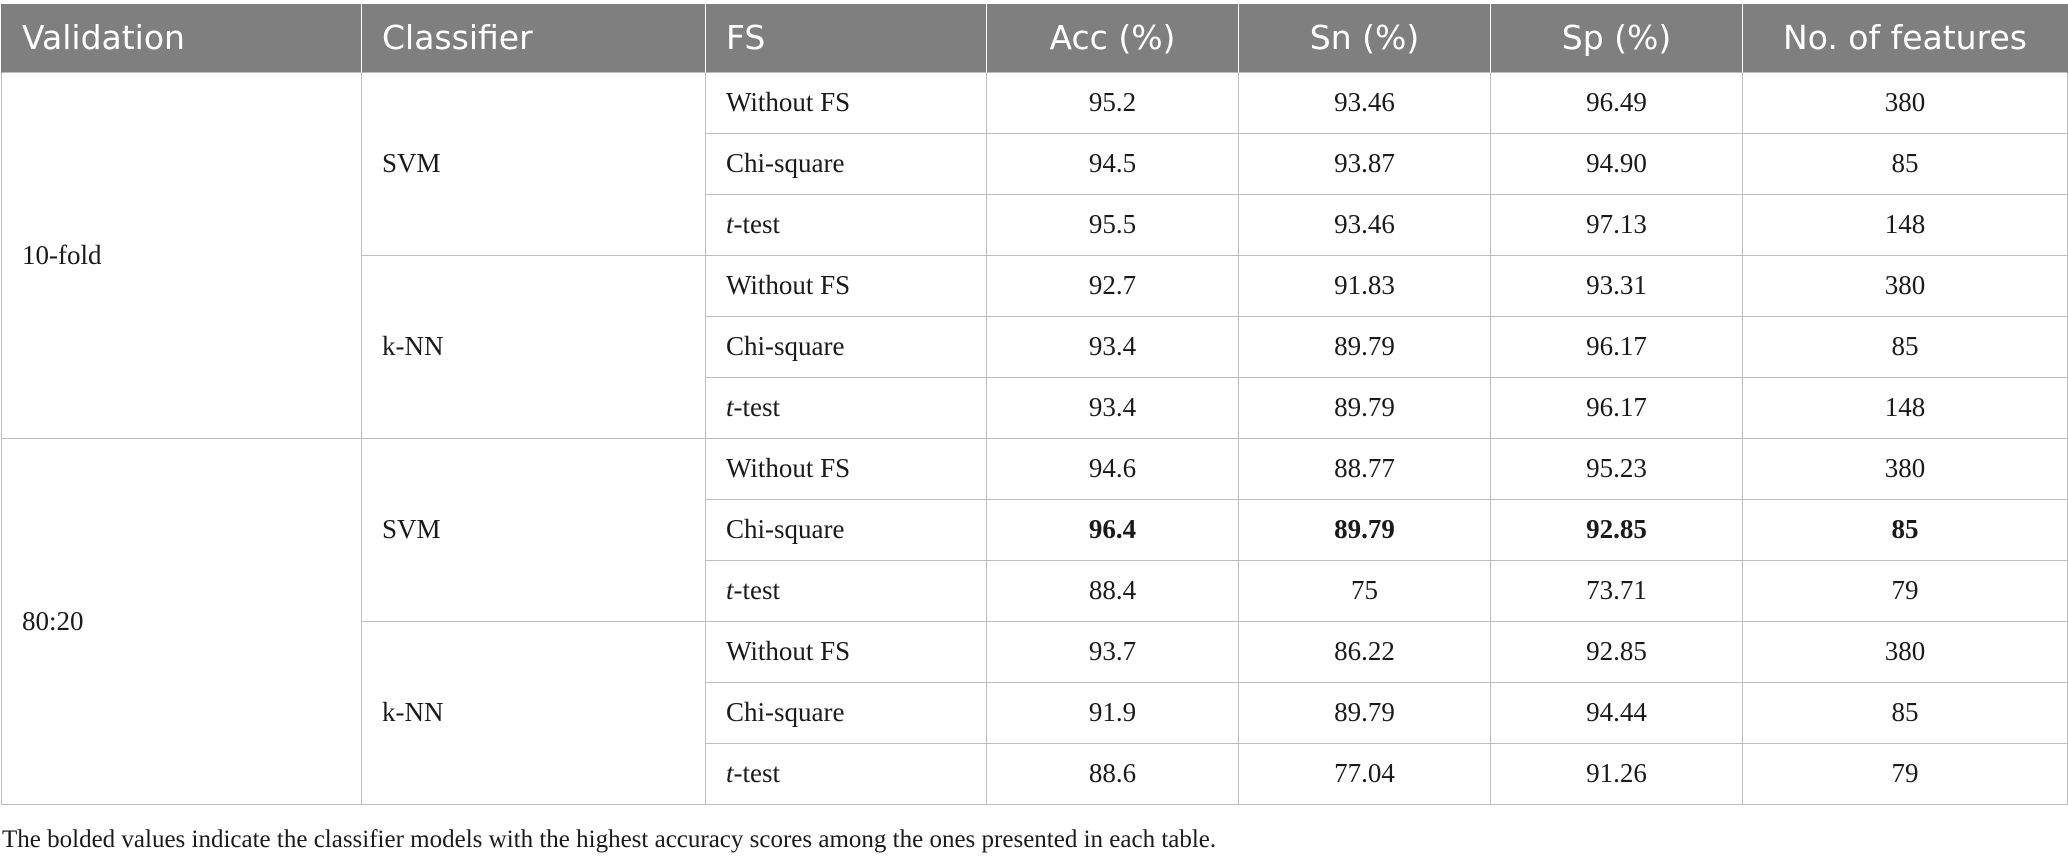 The image size is (2068, 861). Describe the element at coordinates (1364, 468) in the screenshot. I see `sn-cell: 88.77` at that location.